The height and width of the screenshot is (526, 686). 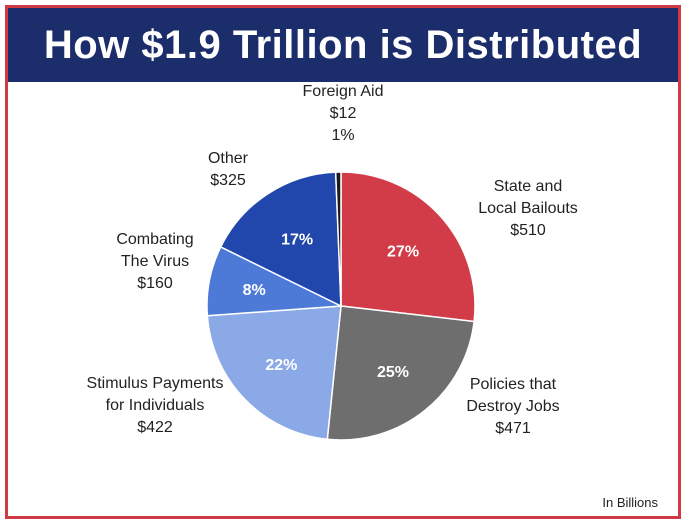 I want to click on title-bar: How $1.9 Trillion is Distributed, so click(x=343, y=45).